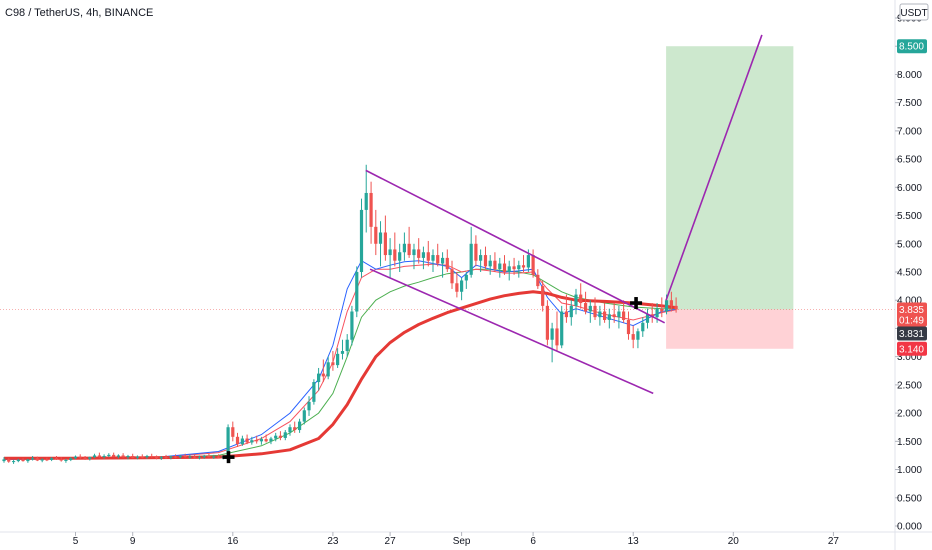 The height and width of the screenshot is (550, 932). I want to click on y-tick-label: 7.500, so click(909, 103).